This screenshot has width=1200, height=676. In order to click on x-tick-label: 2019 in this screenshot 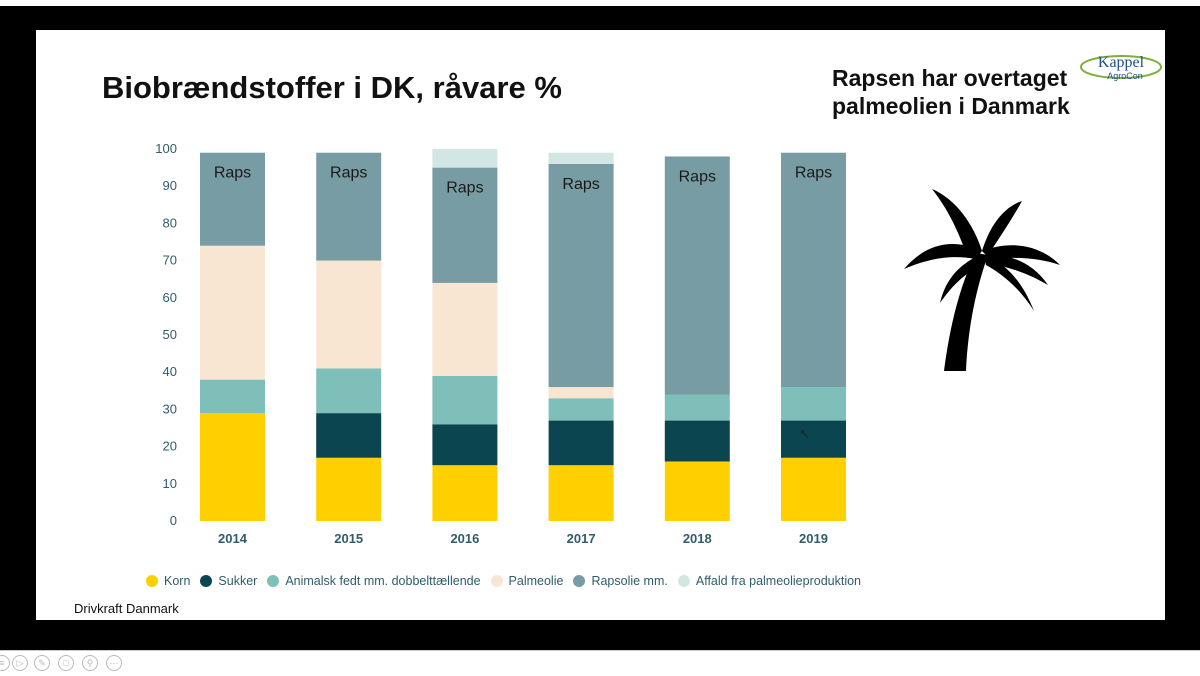, I will do `click(813, 538)`.